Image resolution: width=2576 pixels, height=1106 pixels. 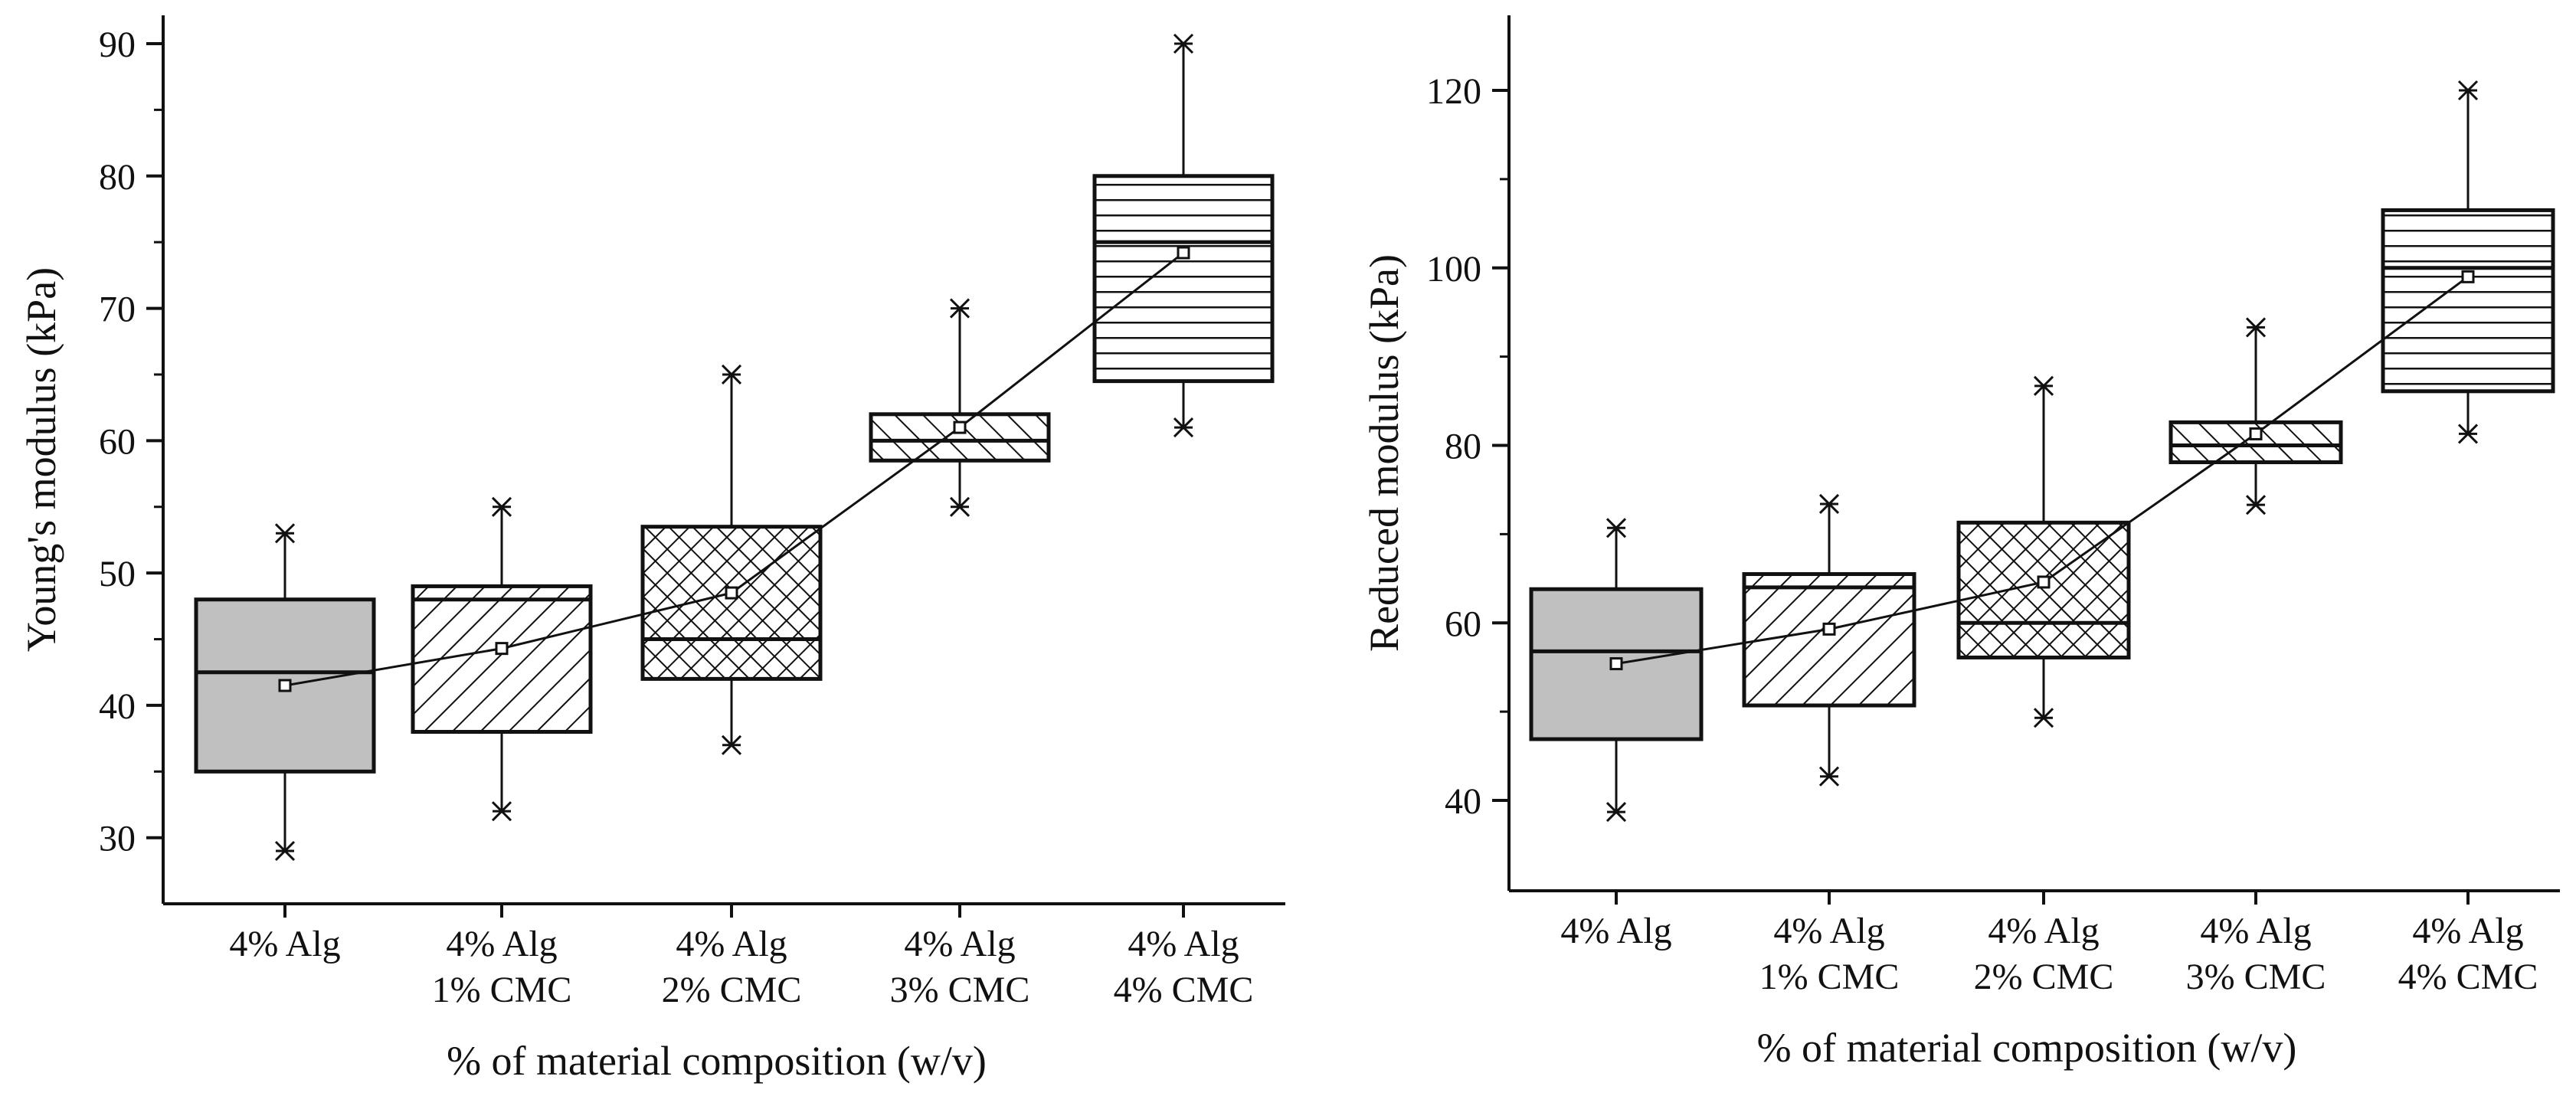 What do you see at coordinates (117, 574) in the screenshot?
I see `y-tick-label: 50` at bounding box center [117, 574].